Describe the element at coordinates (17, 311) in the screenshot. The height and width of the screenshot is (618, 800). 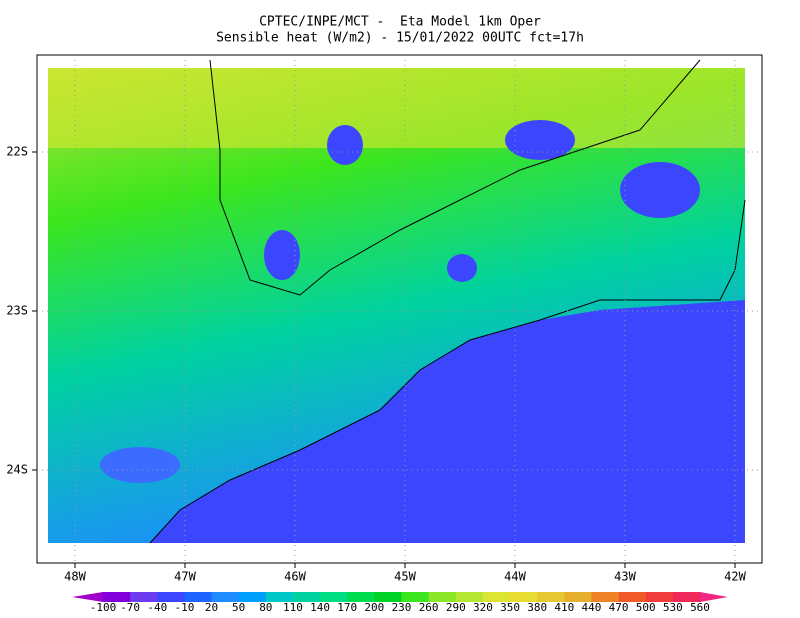
I see `y-tick-label: 23S` at that location.